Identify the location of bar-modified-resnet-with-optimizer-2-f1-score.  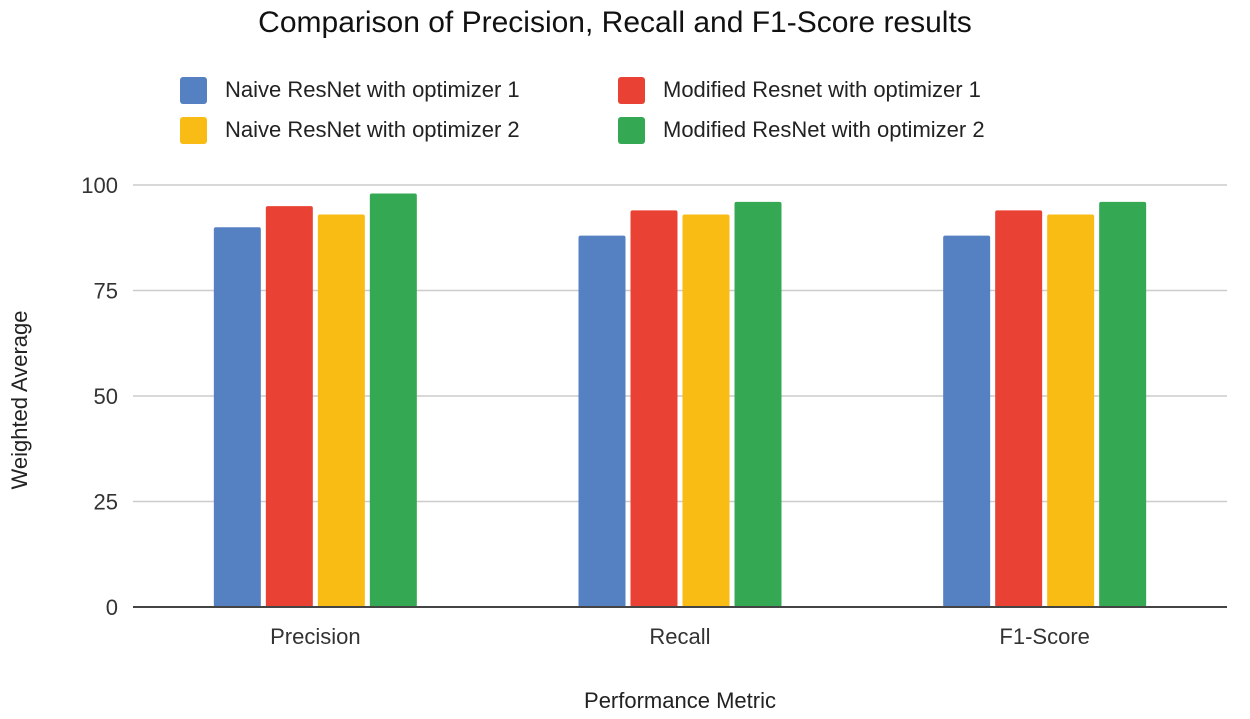
(1123, 404).